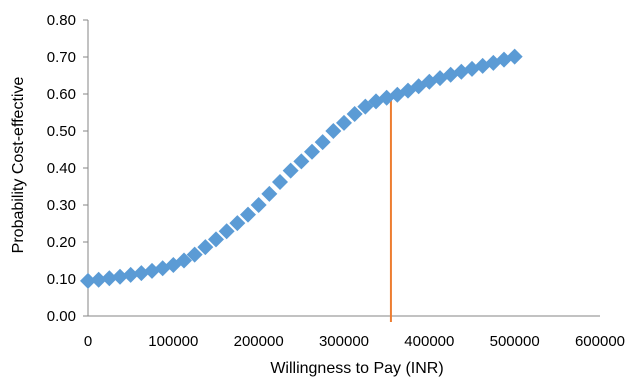 The height and width of the screenshot is (384, 631). What do you see at coordinates (61, 168) in the screenshot?
I see `y-tick-label: 0.40` at bounding box center [61, 168].